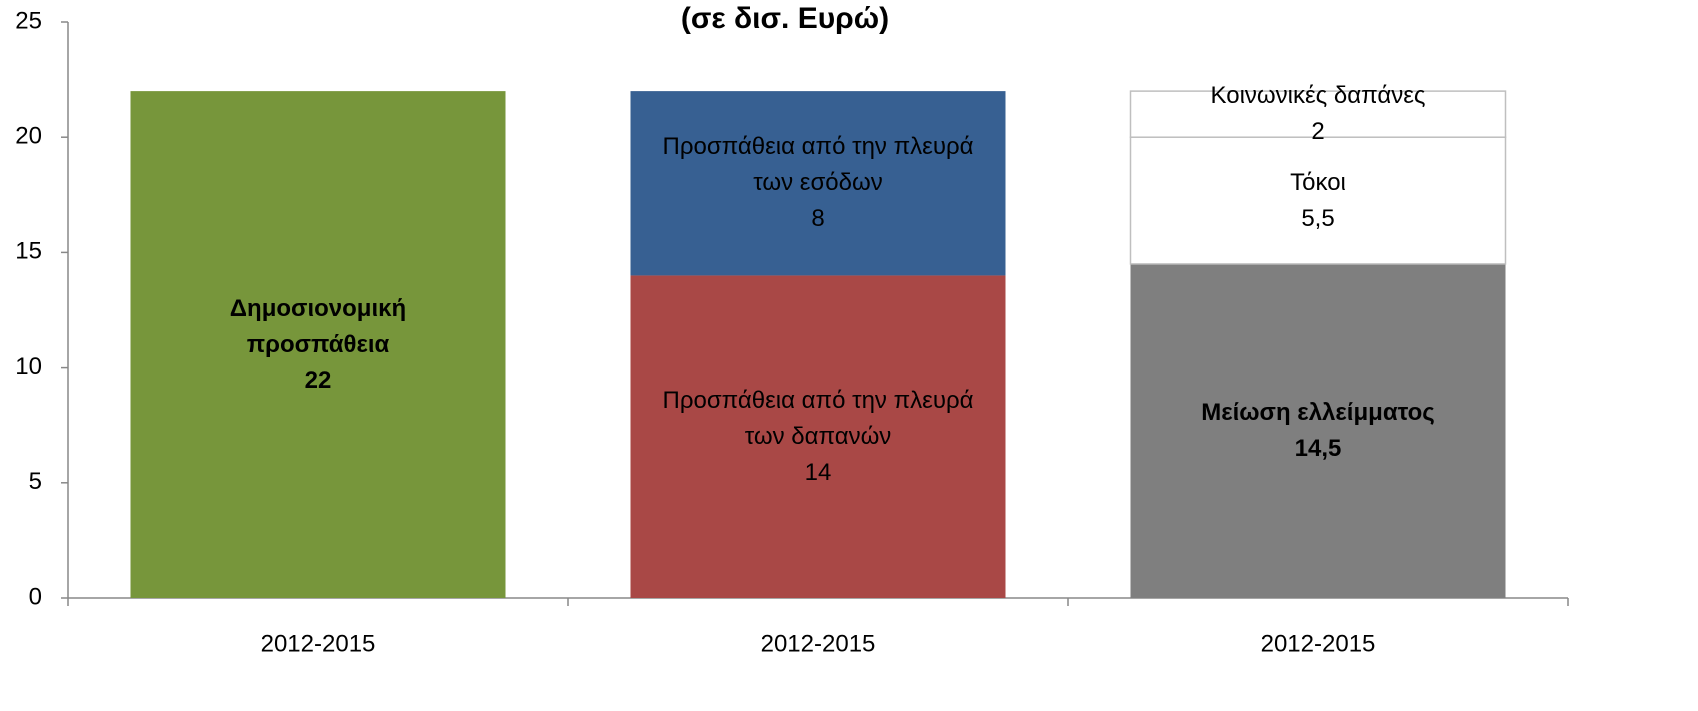  I want to click on y-tick-label: 20, so click(28, 136).